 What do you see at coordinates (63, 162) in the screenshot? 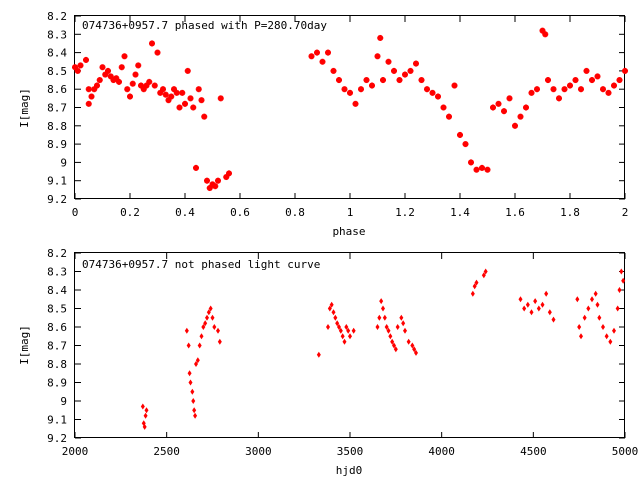
I see `y-tick-label: 9` at bounding box center [63, 162].